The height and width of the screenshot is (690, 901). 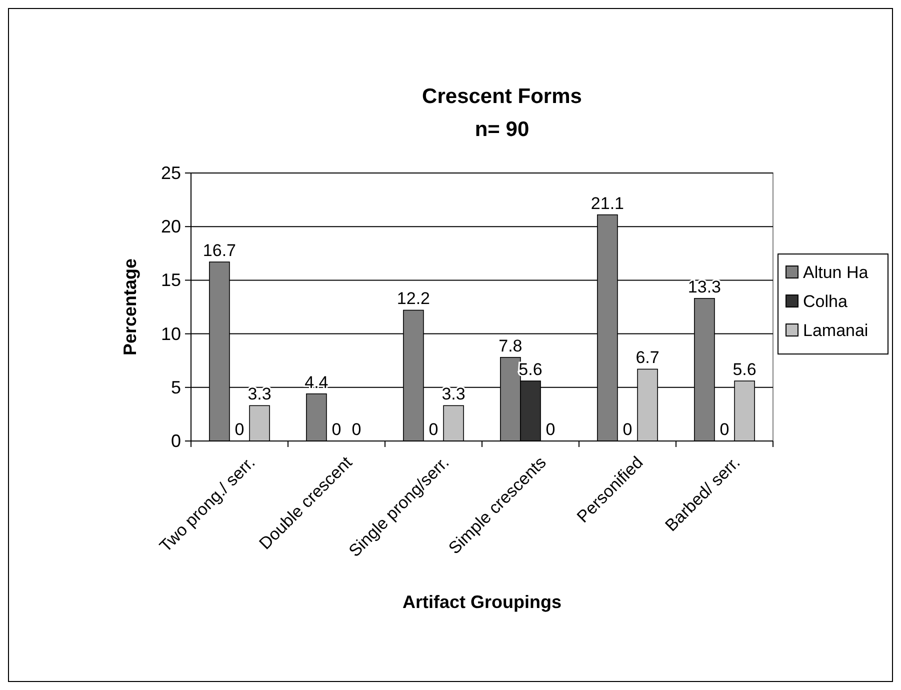 What do you see at coordinates (510, 346) in the screenshot?
I see `data-label: 7.8` at bounding box center [510, 346].